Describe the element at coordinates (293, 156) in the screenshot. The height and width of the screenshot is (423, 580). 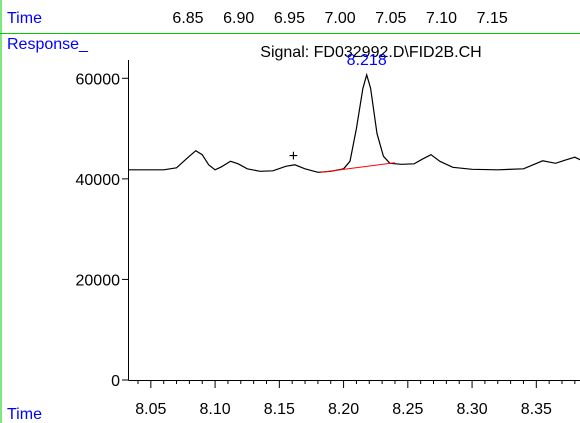
I see `peak-start-marker: +` at that location.